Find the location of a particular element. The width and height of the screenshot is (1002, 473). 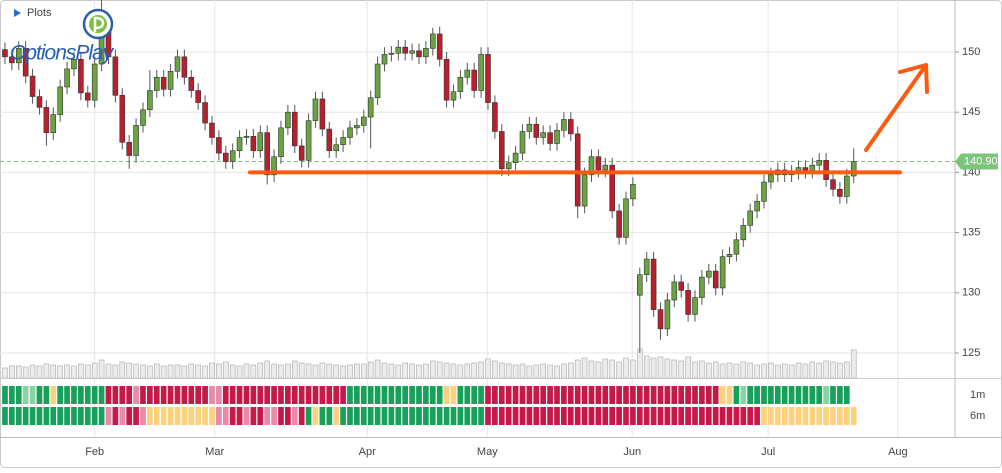

logo-text: OptionsPlay is located at coordinates (62, 53).